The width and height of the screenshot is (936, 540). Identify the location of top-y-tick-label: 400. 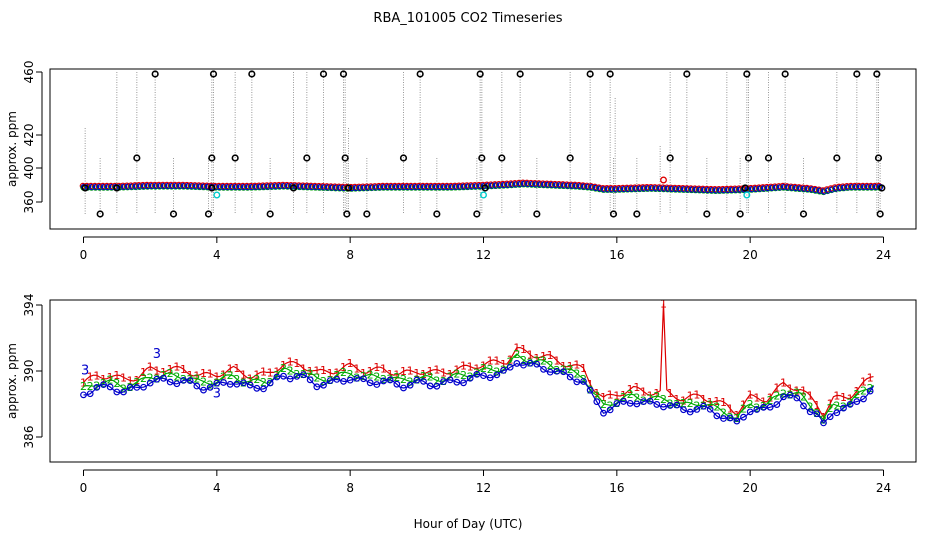
(29, 168).